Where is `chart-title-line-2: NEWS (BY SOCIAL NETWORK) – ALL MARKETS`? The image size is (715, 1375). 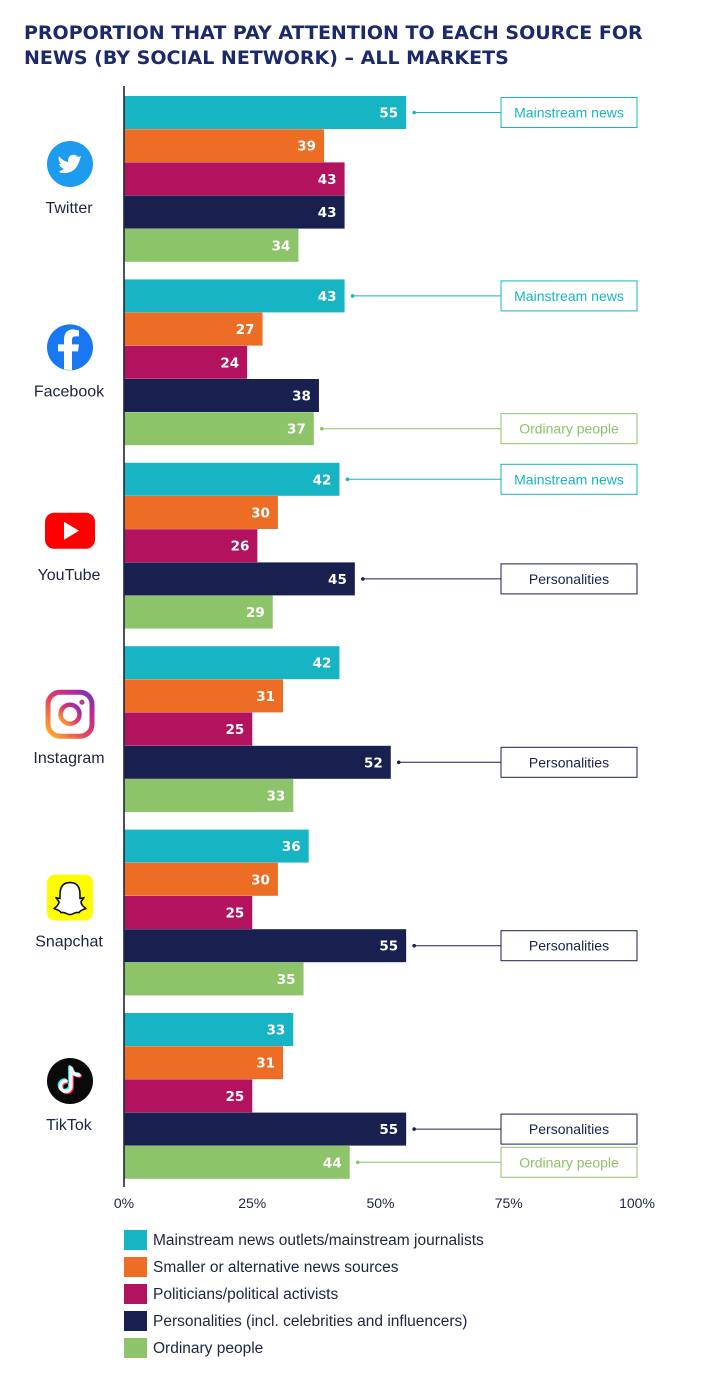 chart-title-line-2: NEWS (BY SOCIAL NETWORK) – ALL MARKETS is located at coordinates (266, 58).